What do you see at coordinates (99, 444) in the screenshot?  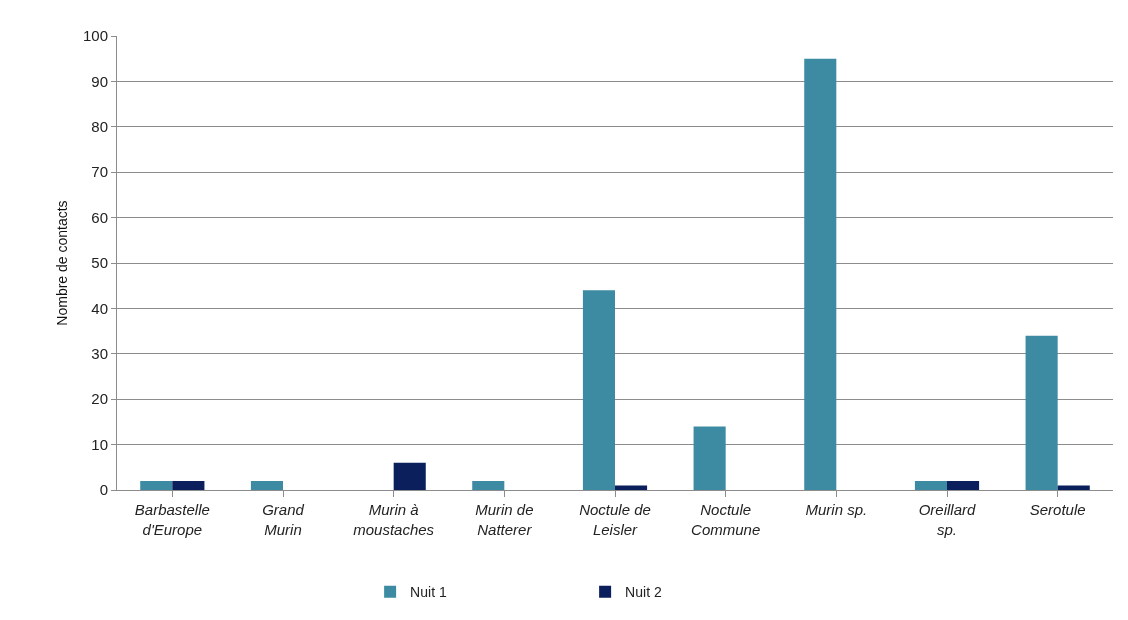 I see `y-tick-label: 10` at bounding box center [99, 444].